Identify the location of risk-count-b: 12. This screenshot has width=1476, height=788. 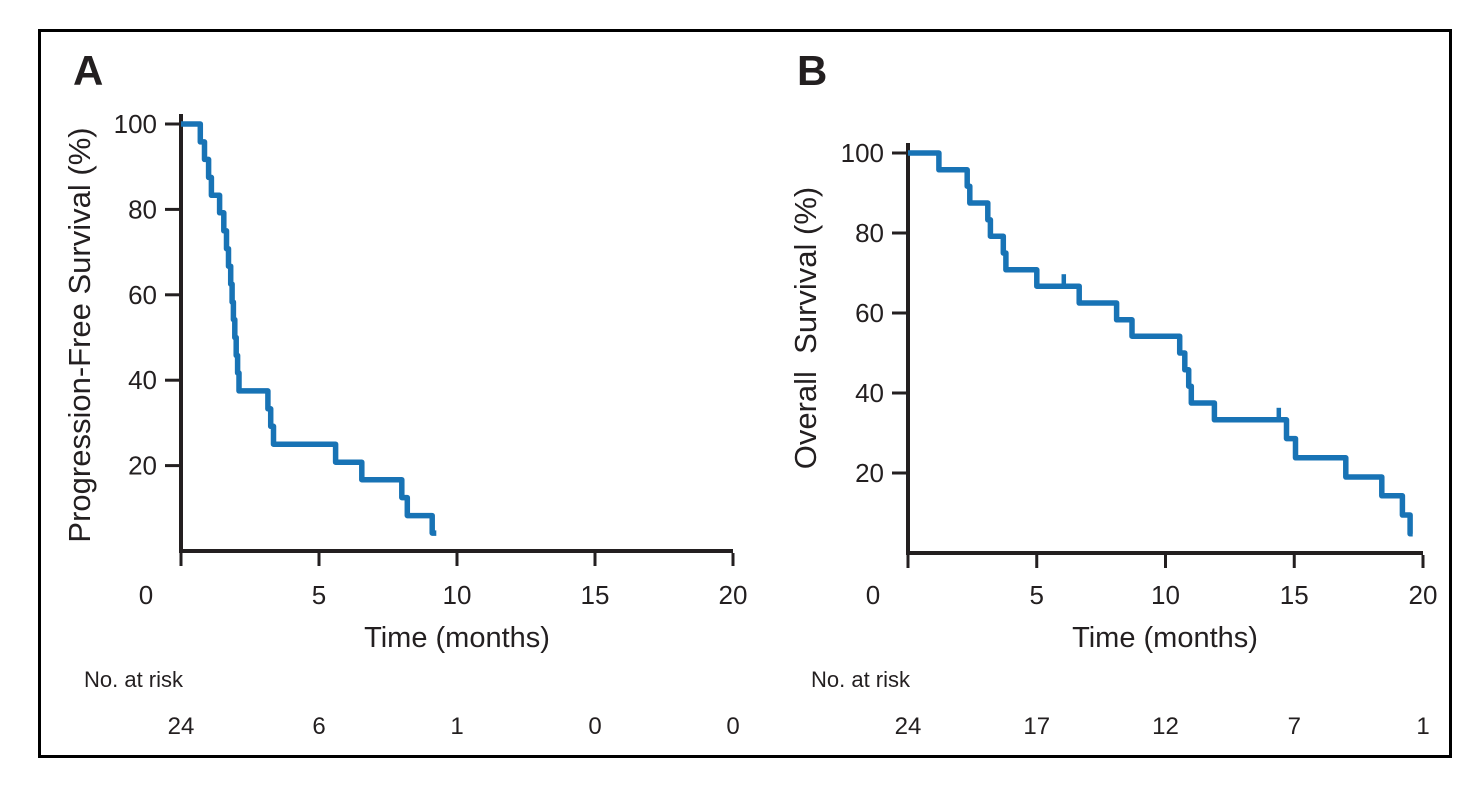
(1165, 726).